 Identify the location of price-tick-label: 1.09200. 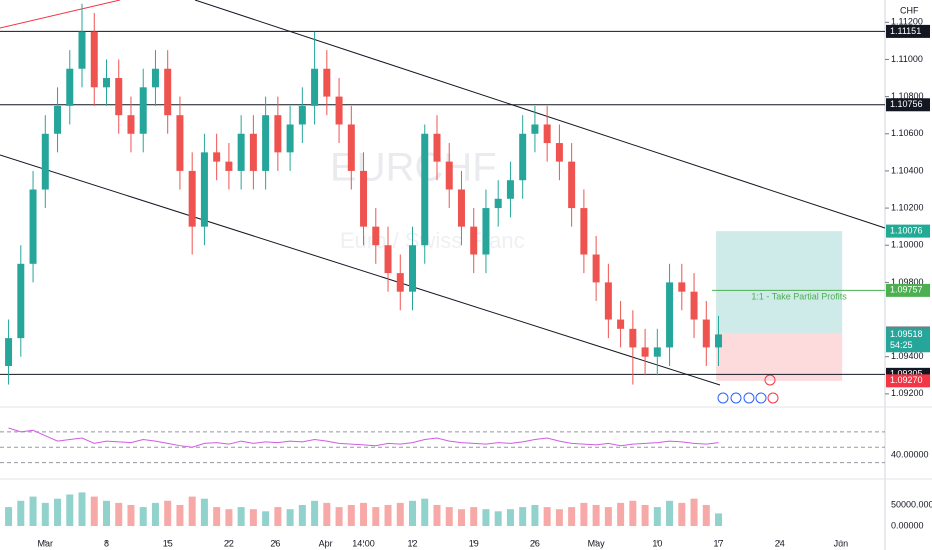
(907, 393).